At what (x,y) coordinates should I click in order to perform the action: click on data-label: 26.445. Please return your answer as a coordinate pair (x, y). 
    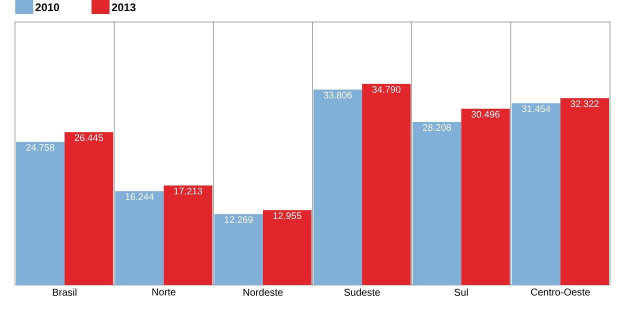
    Looking at the image, I should click on (88, 138).